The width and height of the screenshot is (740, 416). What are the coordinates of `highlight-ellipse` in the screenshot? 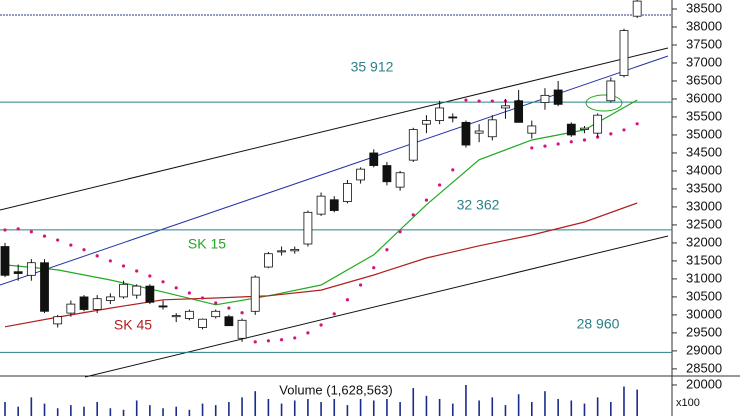 It's located at (604, 103).